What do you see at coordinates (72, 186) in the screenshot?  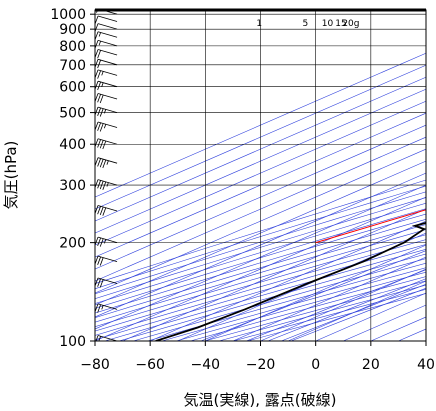 I see `y-tick-label: 300` at bounding box center [72, 186].